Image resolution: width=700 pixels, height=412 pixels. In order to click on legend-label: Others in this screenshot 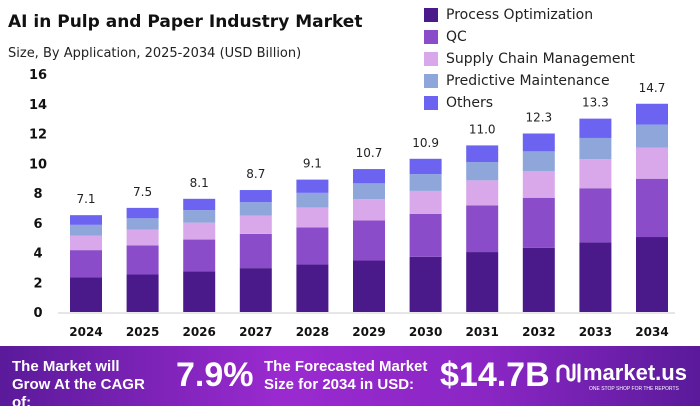, I will do `click(470, 103)`.